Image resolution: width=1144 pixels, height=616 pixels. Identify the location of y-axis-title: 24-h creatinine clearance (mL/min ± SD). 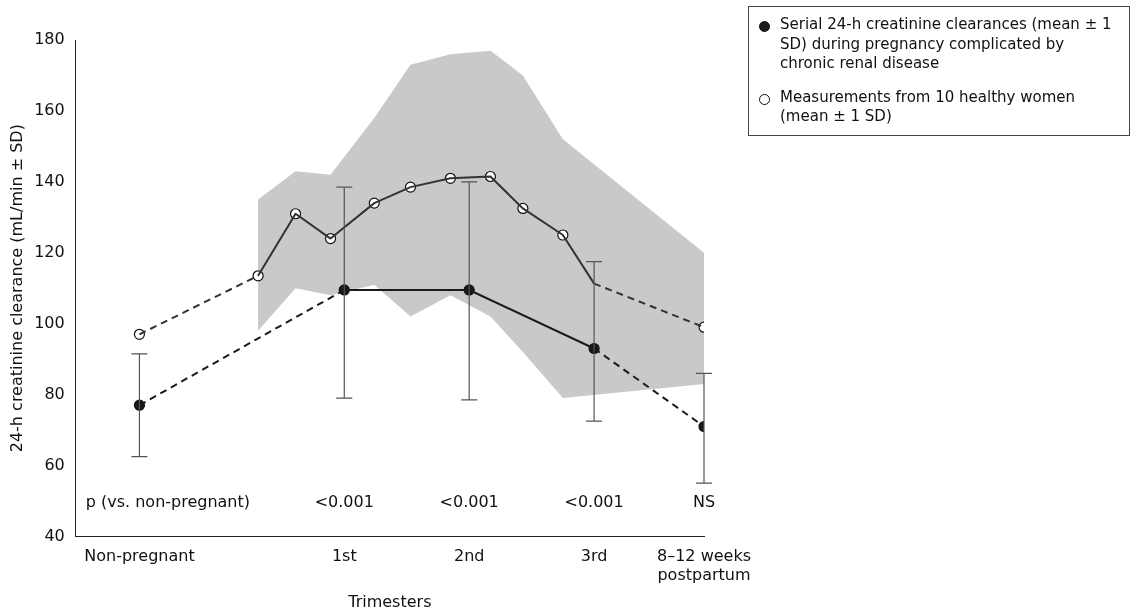
(16, 288).